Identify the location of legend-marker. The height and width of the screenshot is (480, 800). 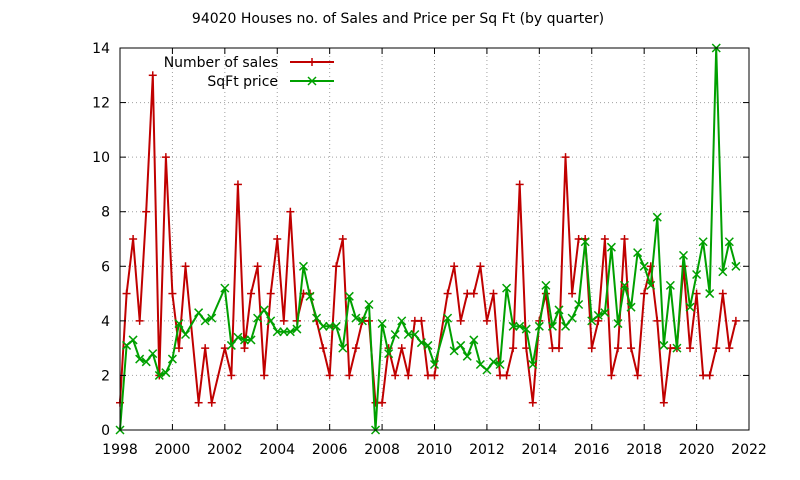
(312, 81).